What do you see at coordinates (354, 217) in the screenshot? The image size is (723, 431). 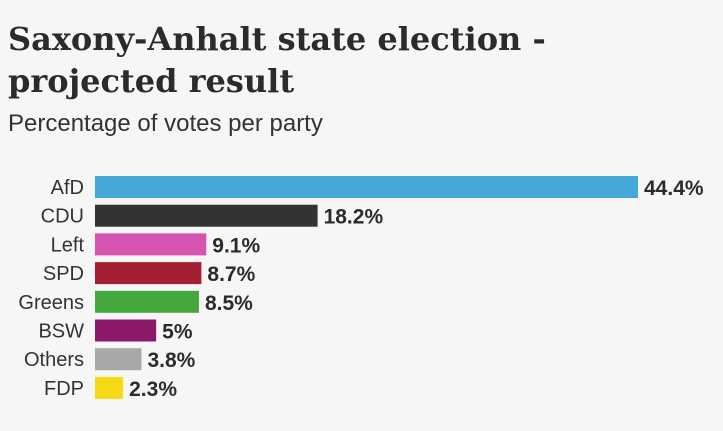 I see `value-label: 18.2%` at bounding box center [354, 217].